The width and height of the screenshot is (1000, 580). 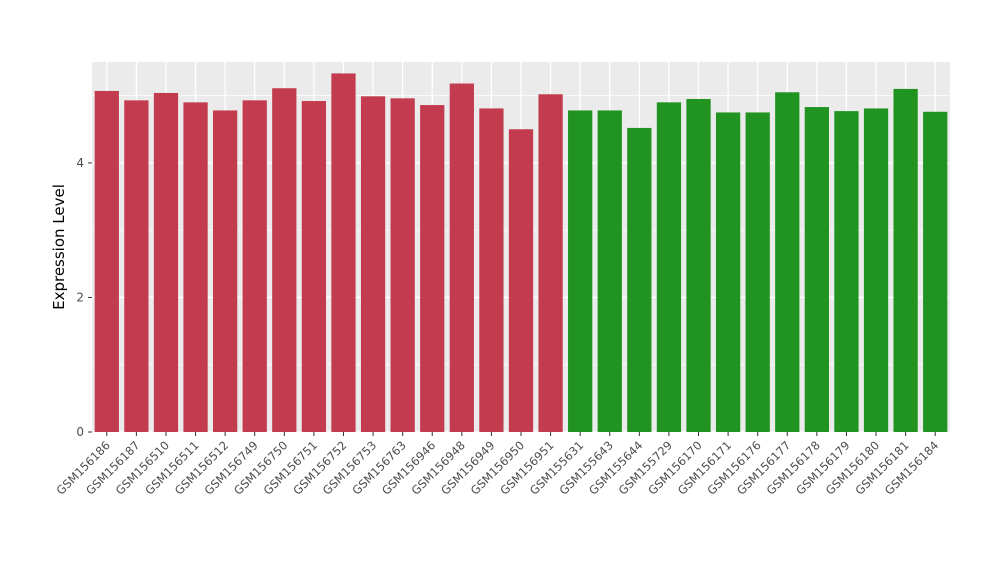 What do you see at coordinates (59, 247) in the screenshot?
I see `y-axis-title: Expression Level` at bounding box center [59, 247].